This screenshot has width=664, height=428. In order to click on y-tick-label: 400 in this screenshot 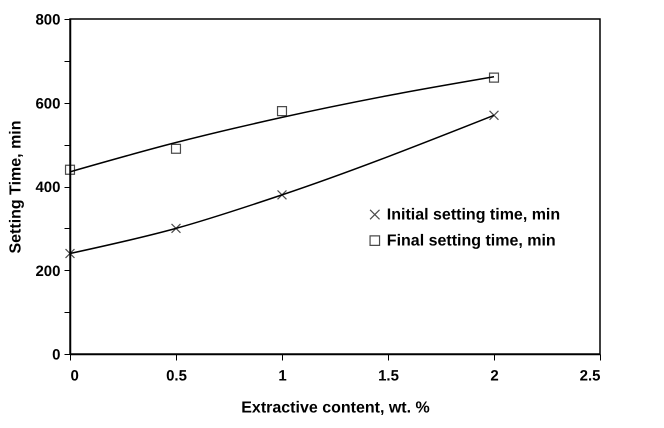, I will do `click(47, 187)`.